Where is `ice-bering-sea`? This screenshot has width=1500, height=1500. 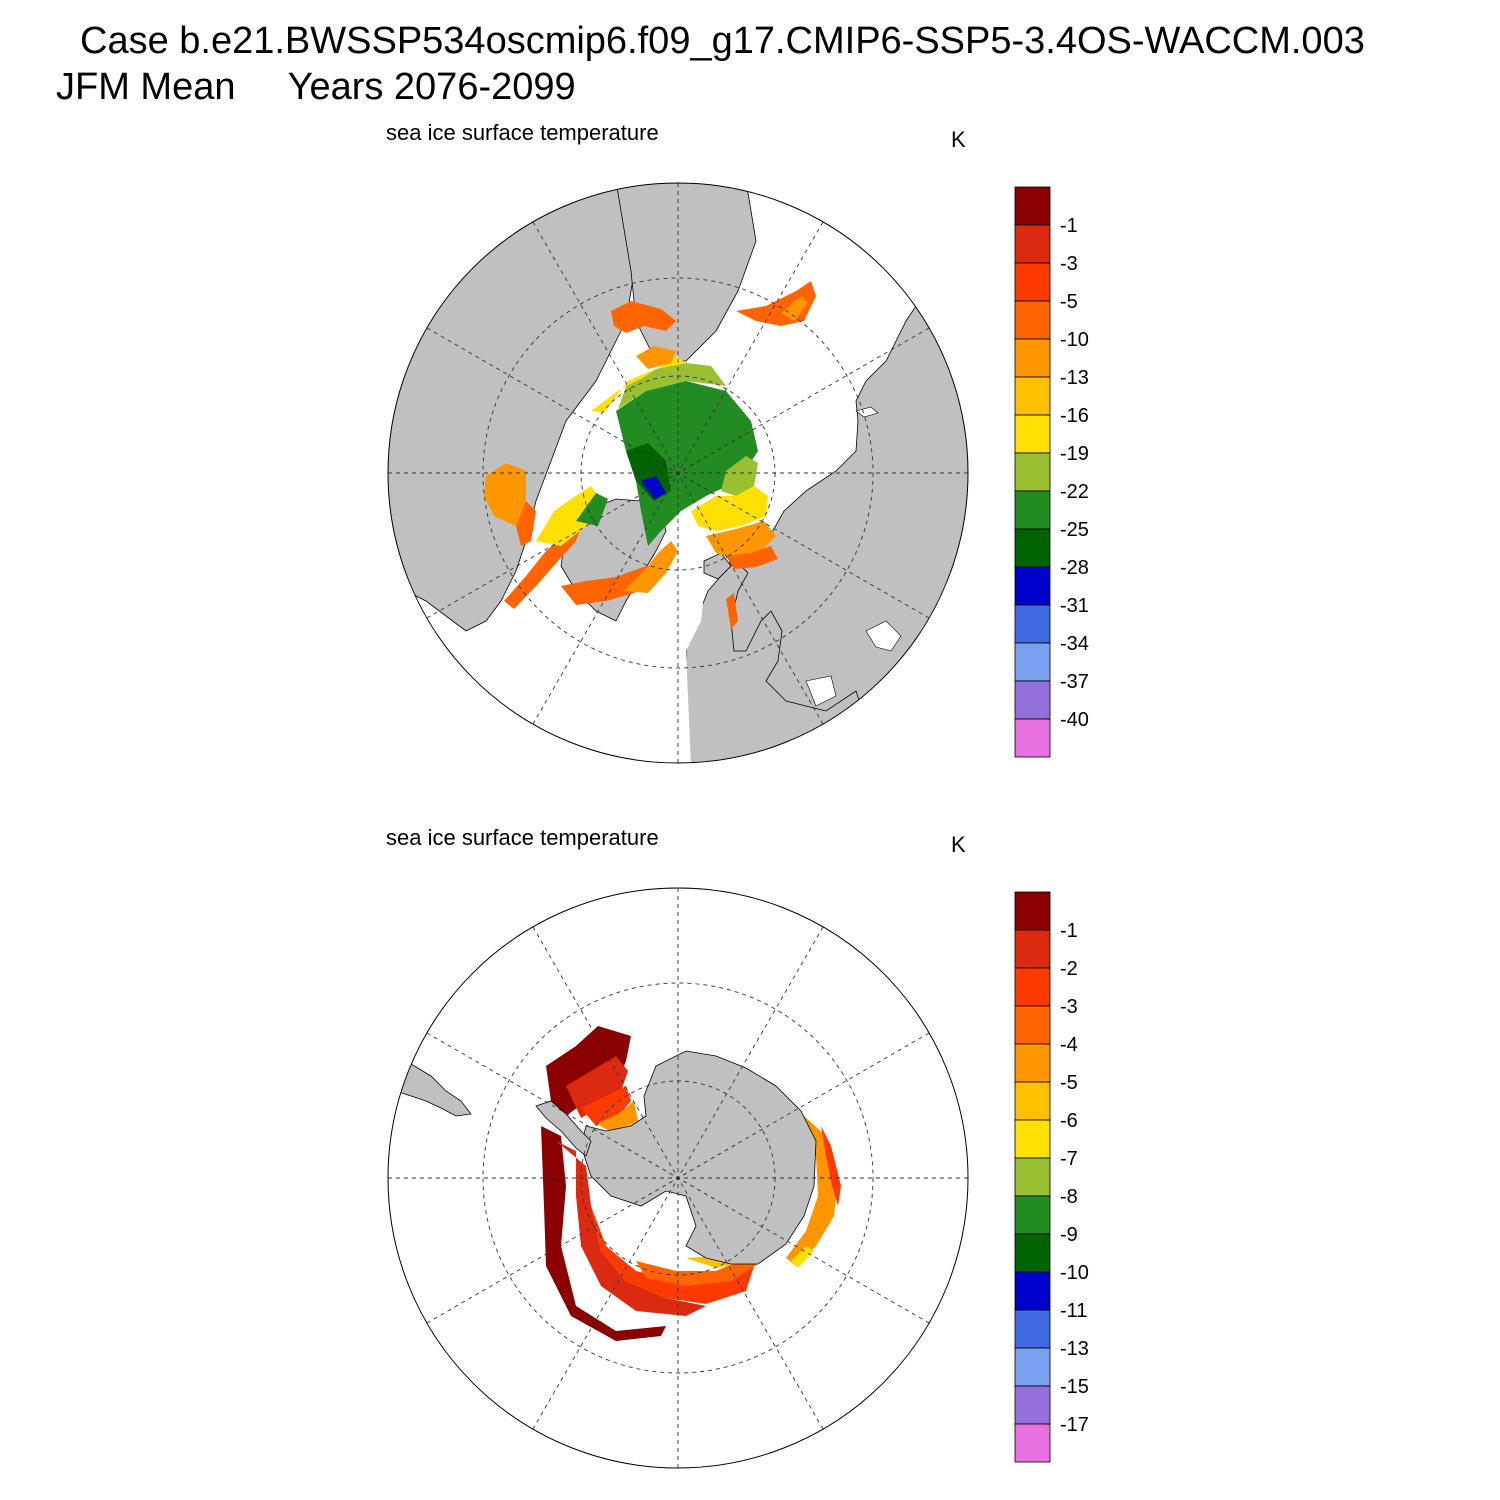
ice-bering-sea is located at coordinates (643, 317).